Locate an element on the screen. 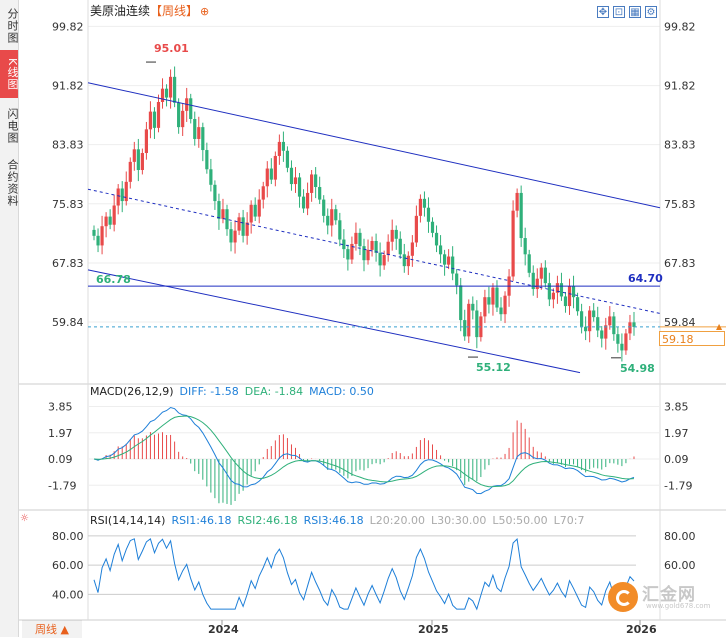 This screenshot has width=726, height=638. tab-contract-info: 合约资料 is located at coordinates (12, 183).